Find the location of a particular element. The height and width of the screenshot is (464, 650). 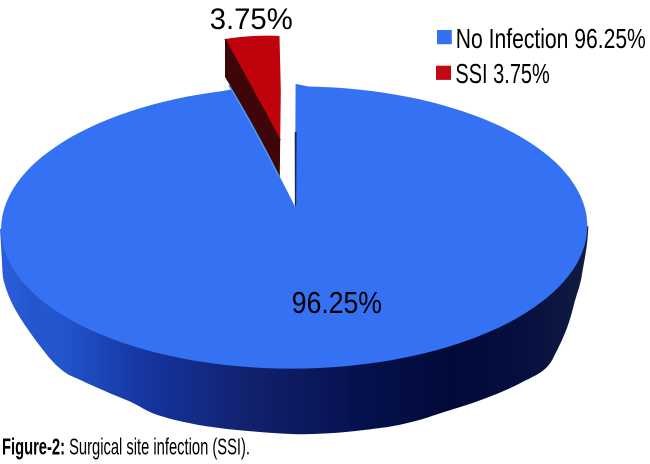

svg-text: 96.25% is located at coordinates (337, 303).